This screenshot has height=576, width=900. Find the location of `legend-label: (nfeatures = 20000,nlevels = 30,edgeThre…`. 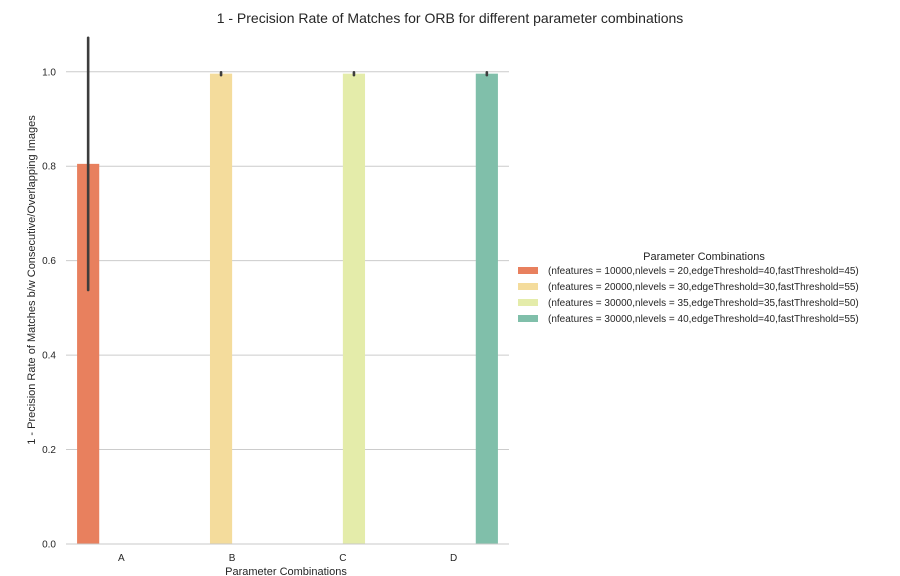

legend-label: (nfeatures = 20000,nlevels = 30,edgeThre… is located at coordinates (703, 287).